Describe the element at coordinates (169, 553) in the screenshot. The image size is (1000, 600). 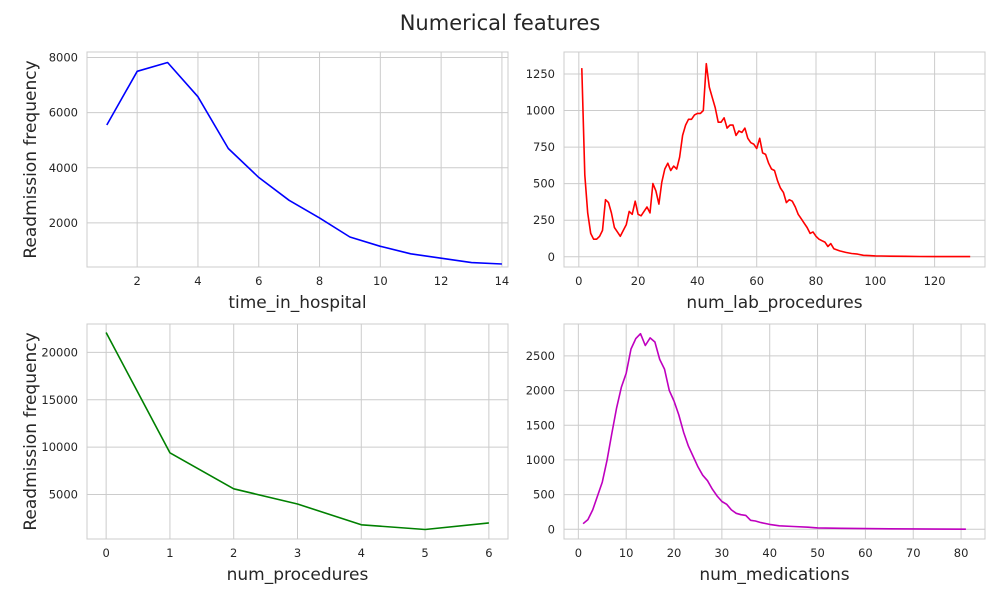
I see `num-procedures-xtick-label: 1` at that location.